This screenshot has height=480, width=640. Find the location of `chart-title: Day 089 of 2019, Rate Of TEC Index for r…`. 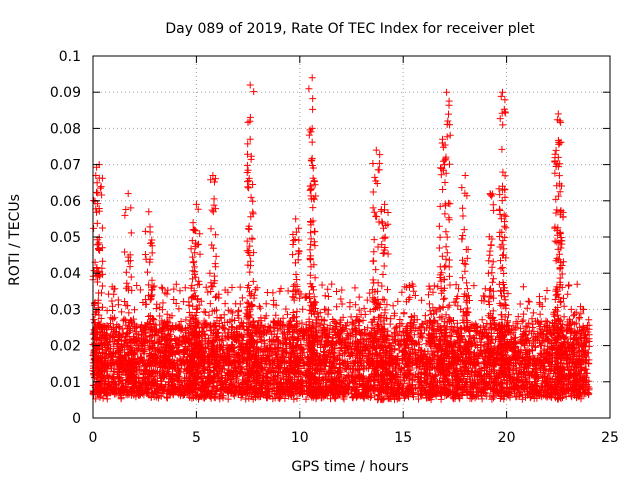

chart-title: Day 089 of 2019, Rate Of TEC Index for r… is located at coordinates (350, 29).